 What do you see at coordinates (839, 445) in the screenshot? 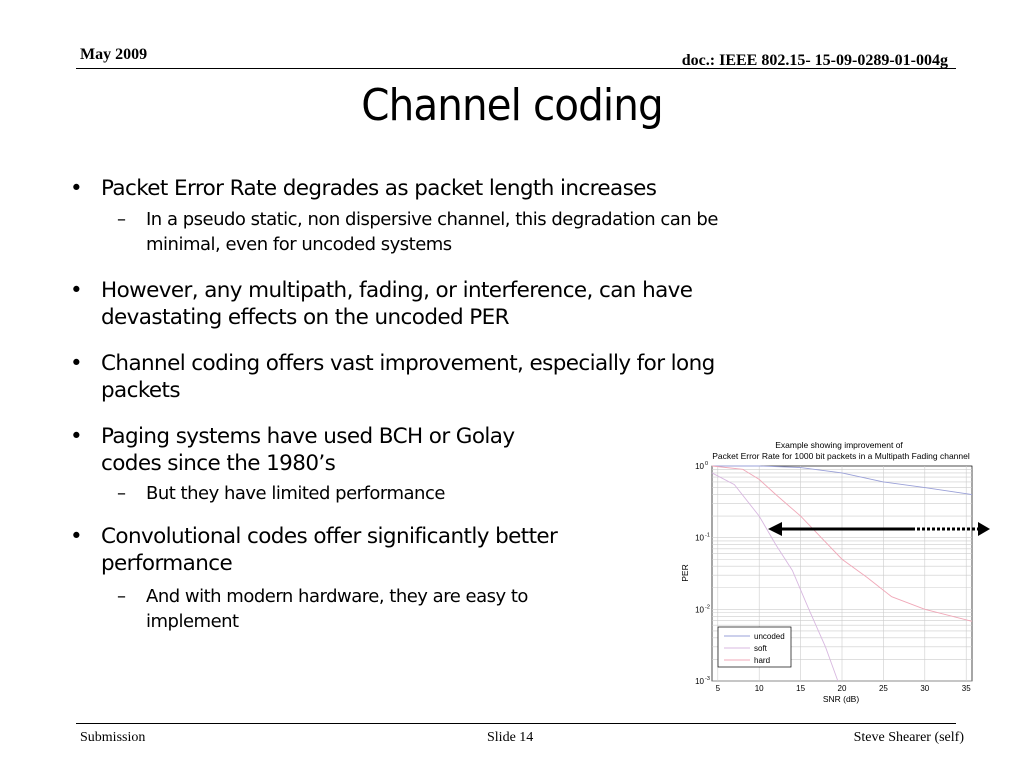
I see `chart-title-line-1: Example showing improvement of` at bounding box center [839, 445].